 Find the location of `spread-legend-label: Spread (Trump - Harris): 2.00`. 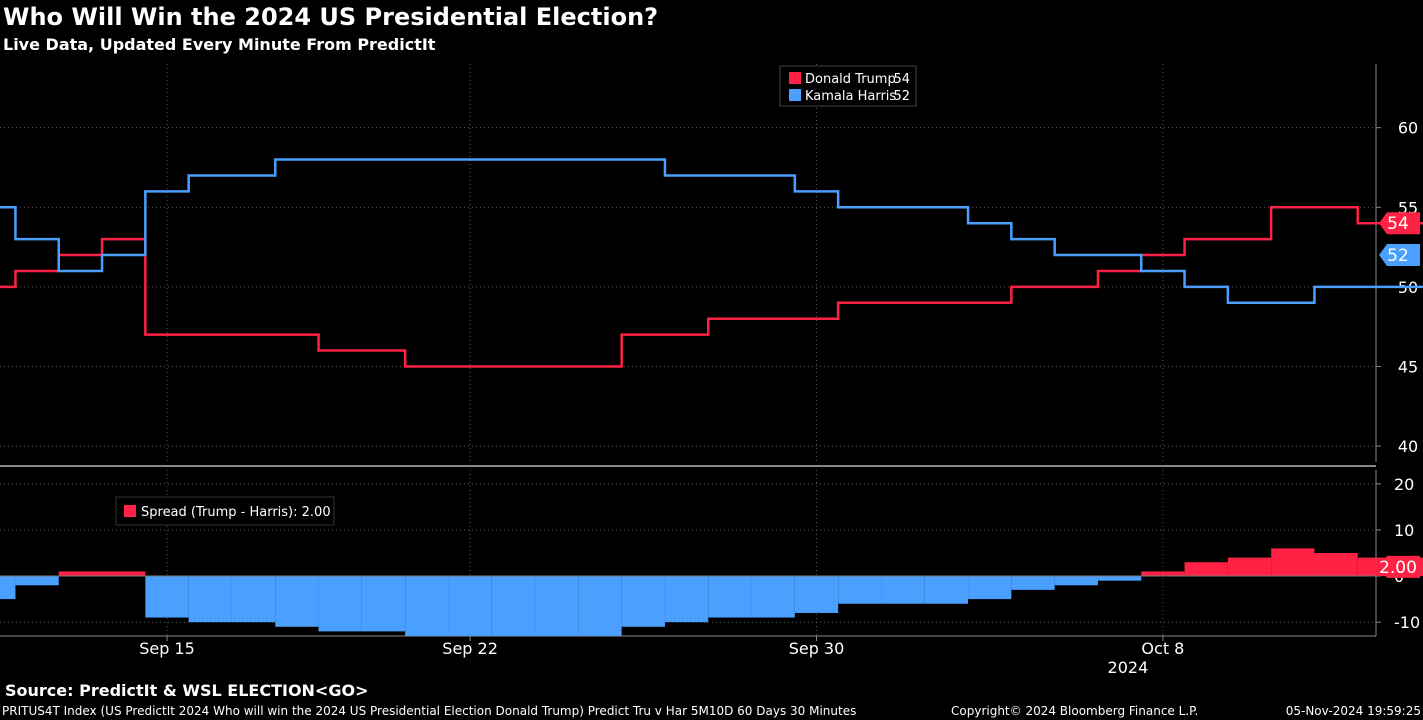

spread-legend-label: Spread (Trump - Harris): 2.00 is located at coordinates (236, 512).